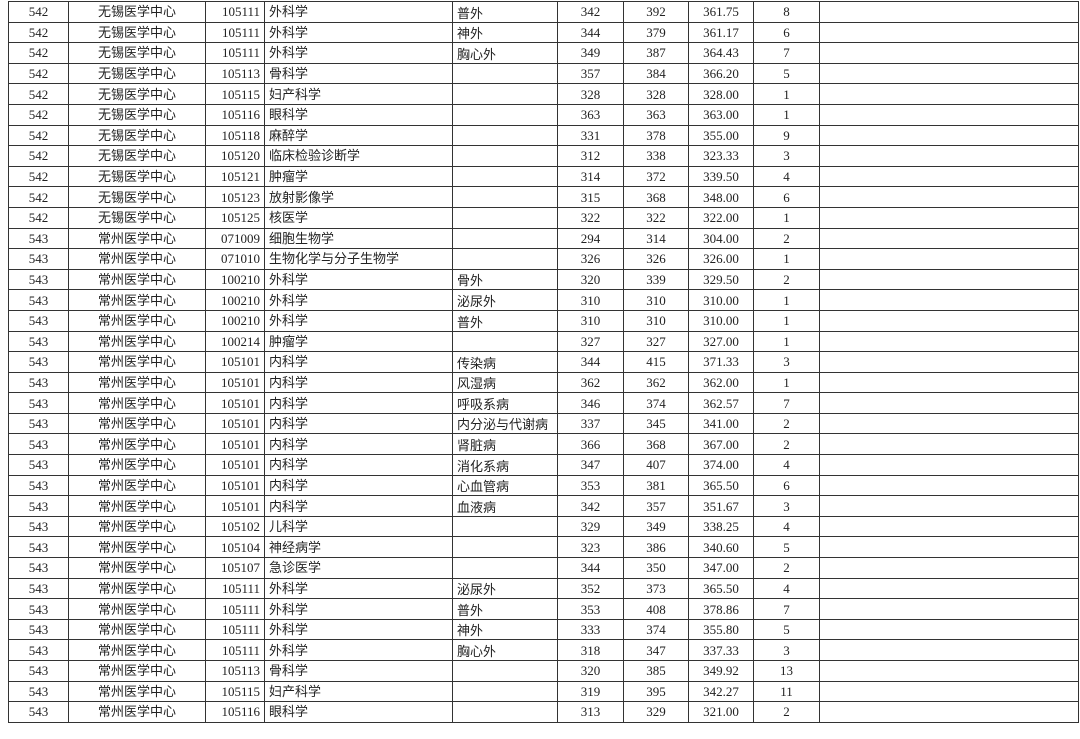  I want to click on cell-admit-count: 9, so click(786, 135).